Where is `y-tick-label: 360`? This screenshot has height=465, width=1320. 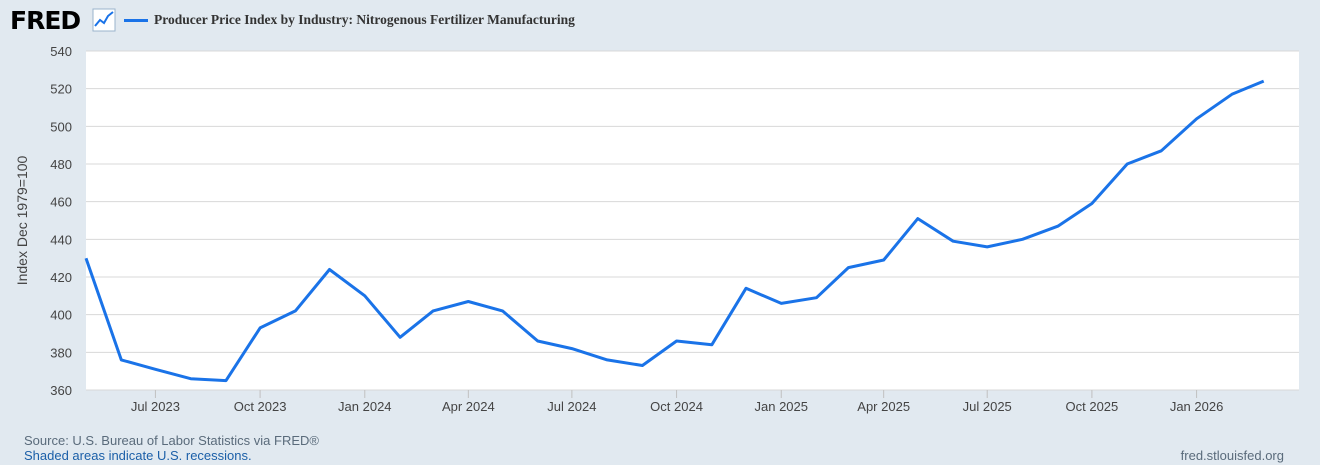
y-tick-label: 360 is located at coordinates (61, 390).